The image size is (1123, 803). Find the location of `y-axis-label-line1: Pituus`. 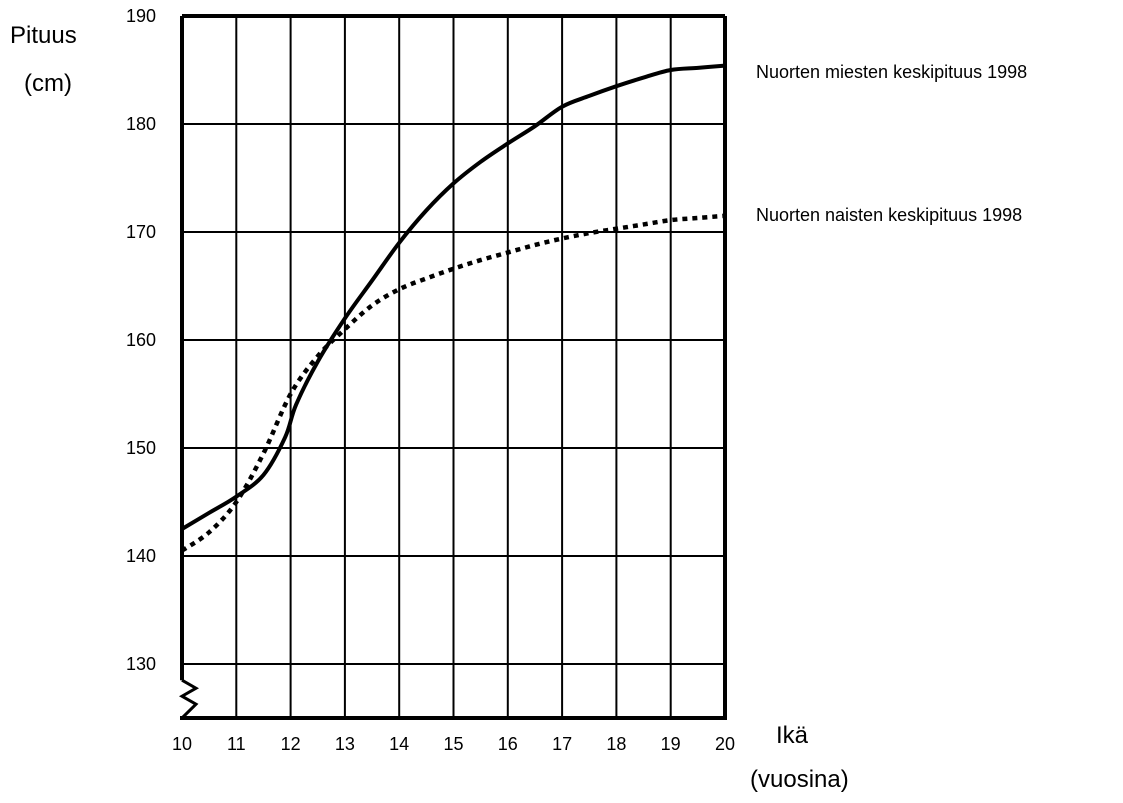

y-axis-label-line1: Pituus is located at coordinates (43, 35).